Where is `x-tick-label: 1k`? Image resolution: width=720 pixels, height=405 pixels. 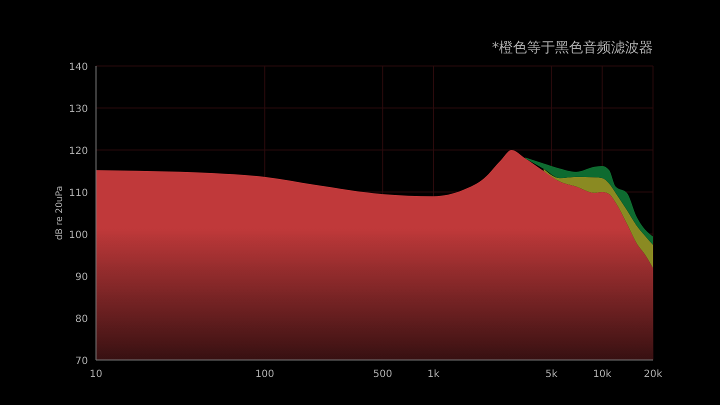 x-tick-label: 1k is located at coordinates (433, 374).